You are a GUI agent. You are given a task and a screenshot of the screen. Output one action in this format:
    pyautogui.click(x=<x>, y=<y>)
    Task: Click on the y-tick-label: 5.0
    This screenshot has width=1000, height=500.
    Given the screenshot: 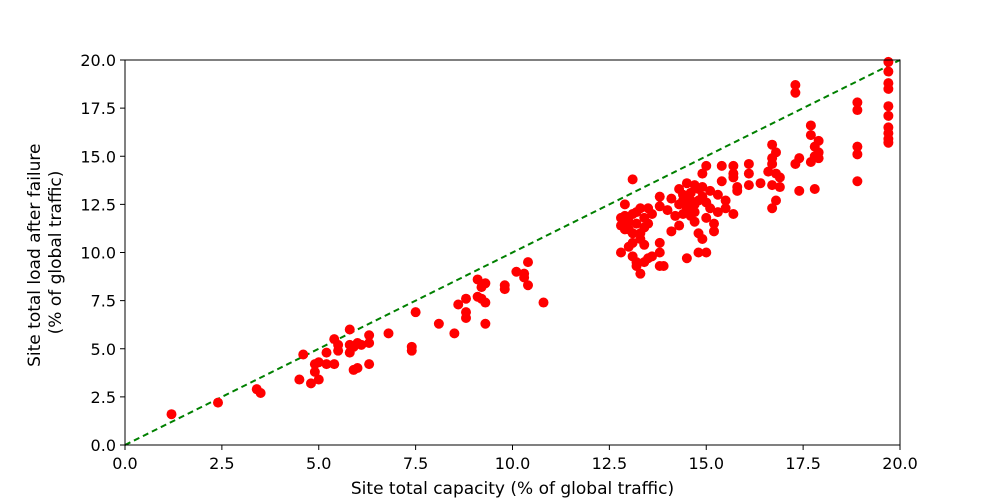 What is the action you would take?
    pyautogui.click(x=103, y=349)
    